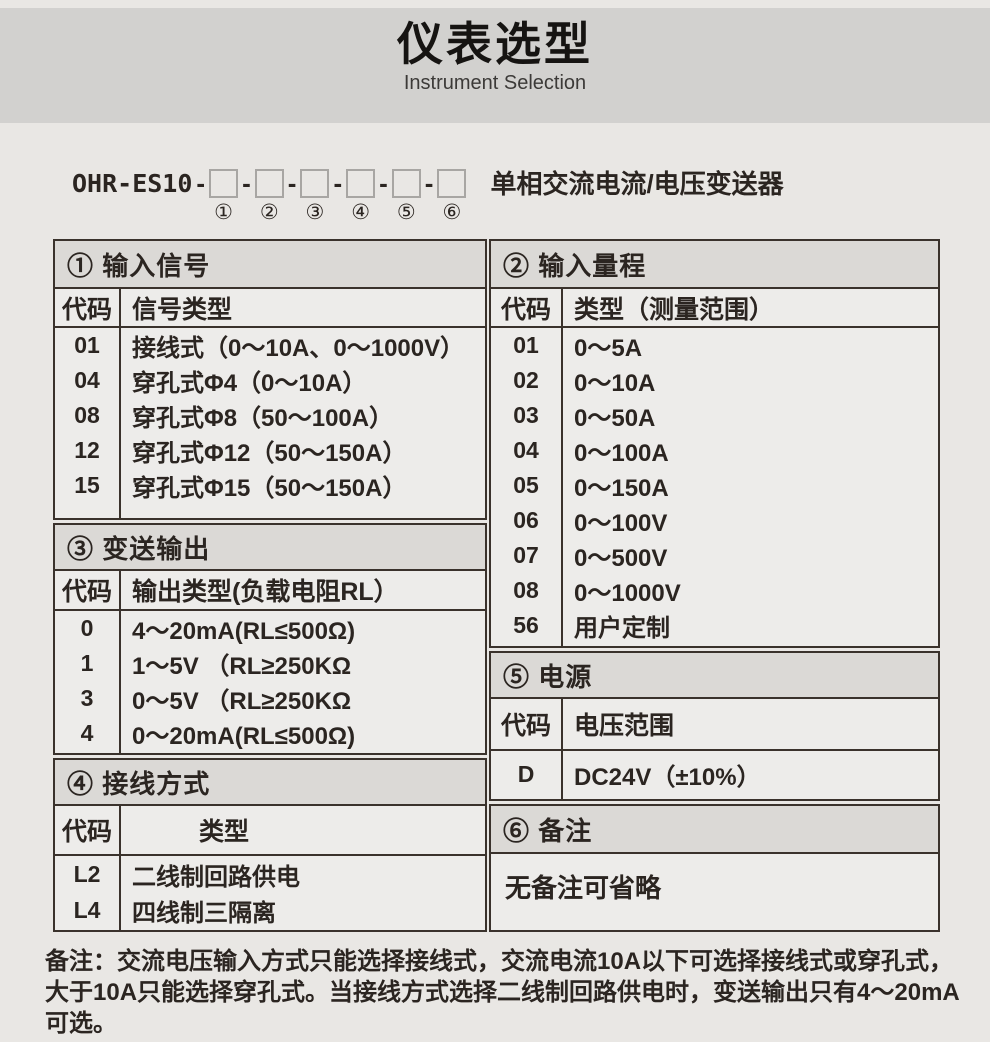 This screenshot has width=990, height=1042. Describe the element at coordinates (526, 415) in the screenshot. I see `code-cell: 03` at that location.